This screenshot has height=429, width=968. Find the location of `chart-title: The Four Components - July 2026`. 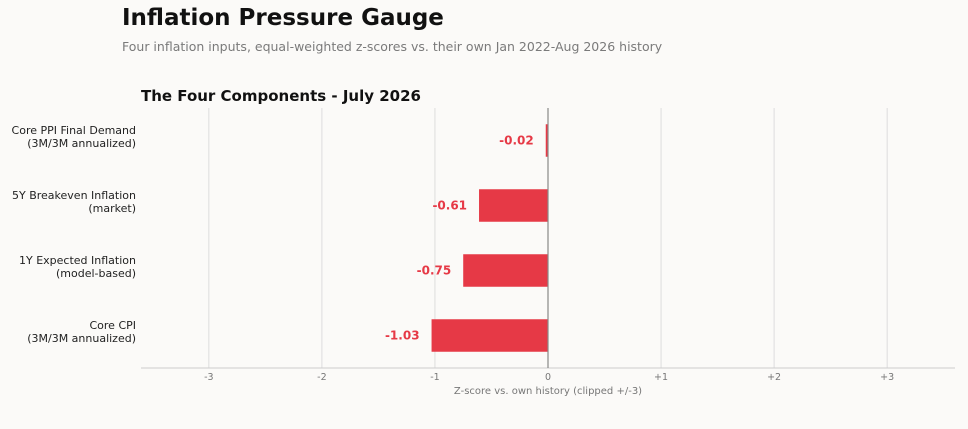

chart-title: The Four Components - July 2026 is located at coordinates (281, 96).